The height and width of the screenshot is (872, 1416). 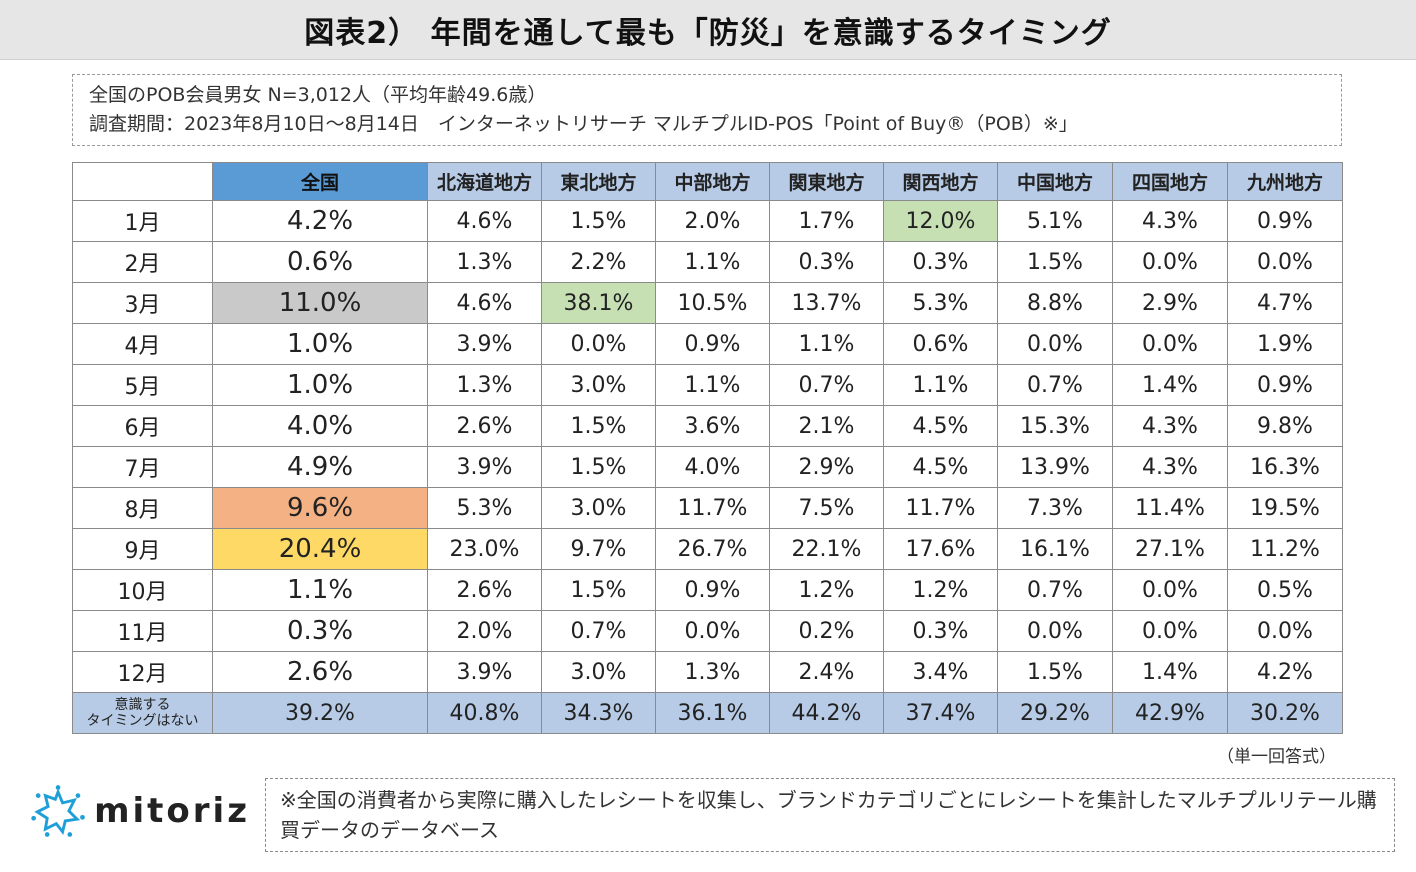 I want to click on title-bar: 図表2） 年間を通して最も「防災」を意識するタイミング, so click(x=708, y=30).